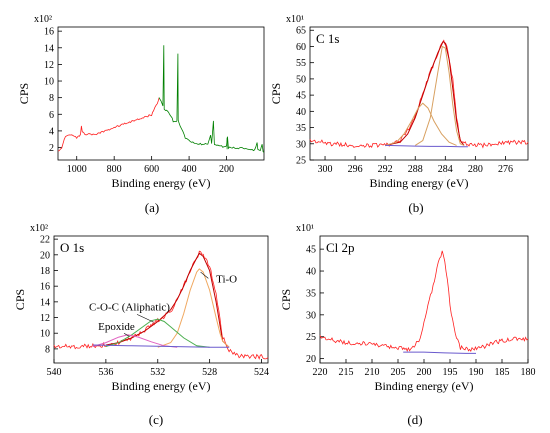 This screenshot has height=433, width=550. What do you see at coordinates (189, 169) in the screenshot?
I see `x-tick-label: 400` at bounding box center [189, 169].